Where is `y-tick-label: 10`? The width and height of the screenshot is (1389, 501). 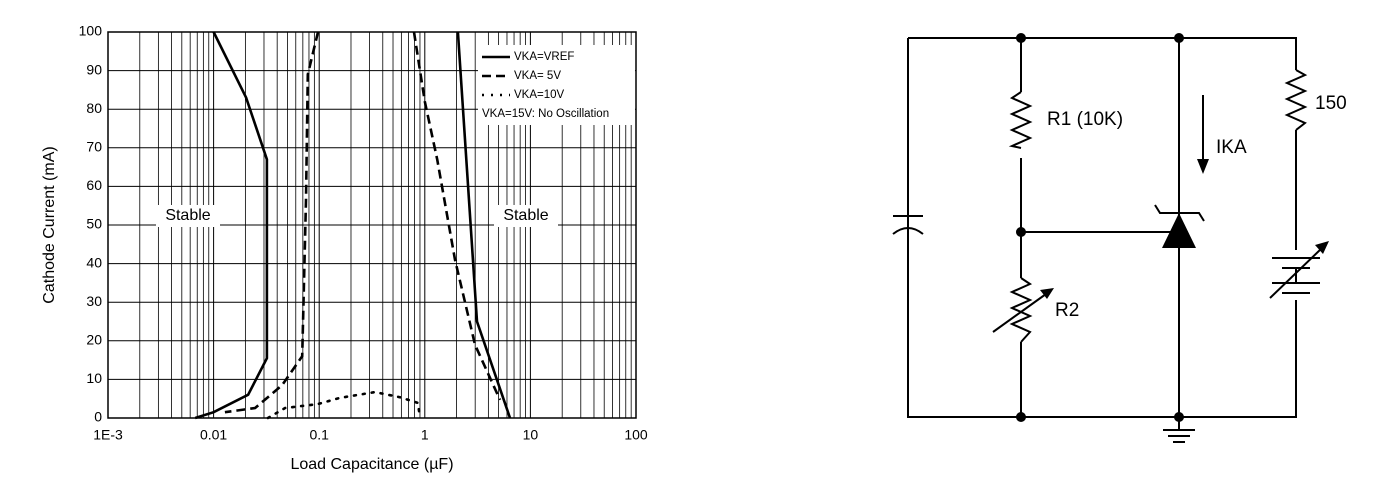
y-tick-label: 10 is located at coordinates (94, 378).